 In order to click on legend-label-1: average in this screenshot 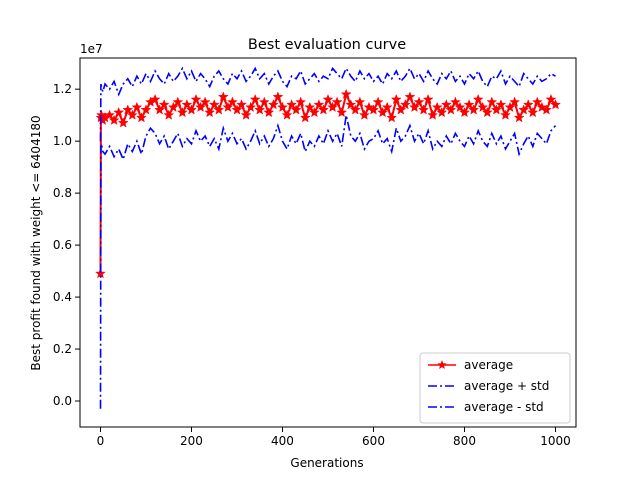, I will do `click(488, 365)`.